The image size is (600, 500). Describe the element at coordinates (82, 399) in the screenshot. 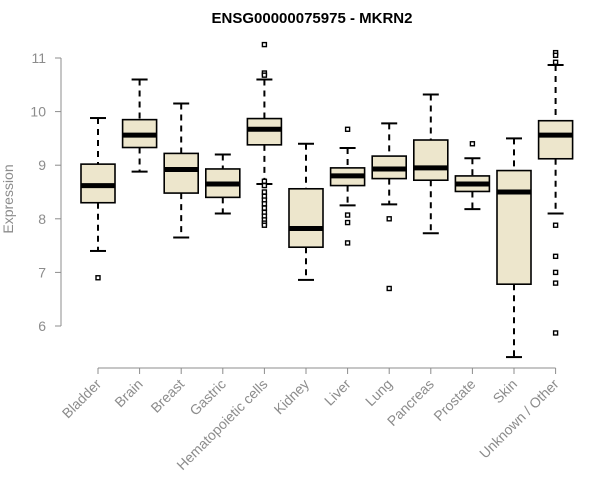

I see `x-category-label: Bladder` at that location.